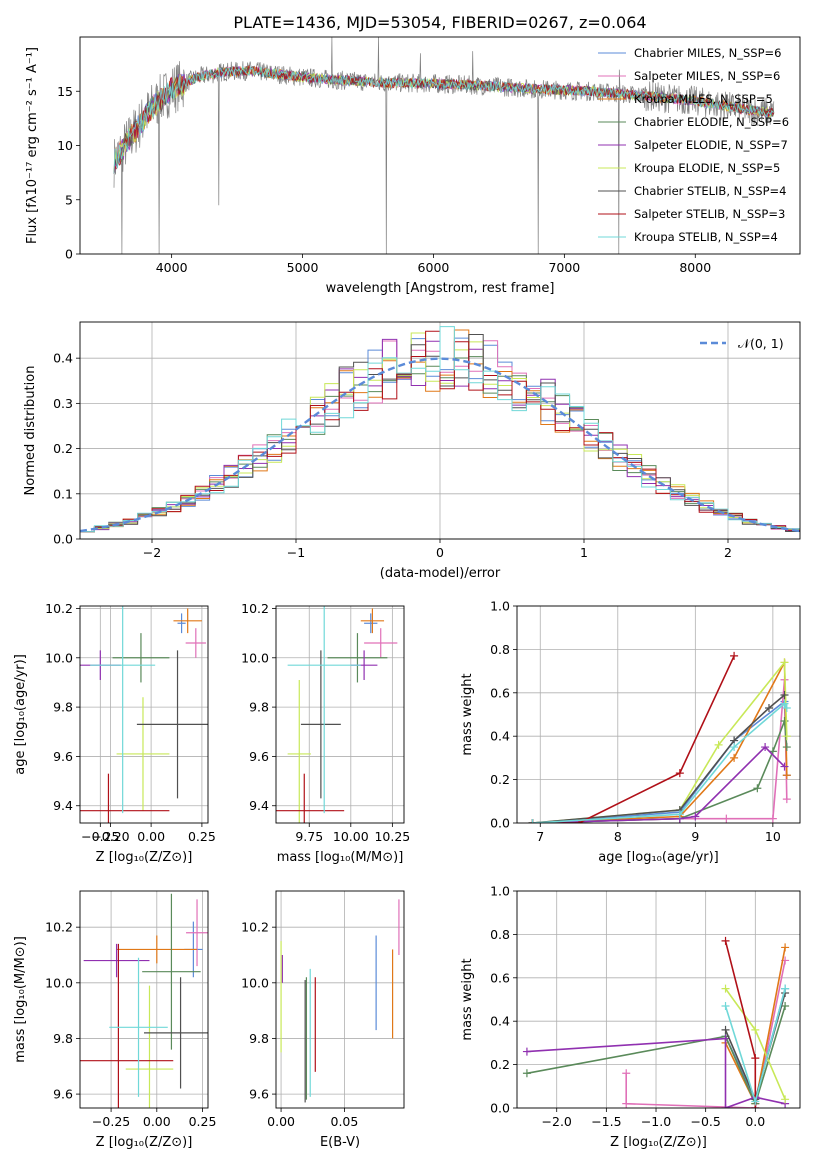 The height and width of the screenshot is (1170, 819). I want to click on x-tick-label: −2.0, so click(557, 1121).